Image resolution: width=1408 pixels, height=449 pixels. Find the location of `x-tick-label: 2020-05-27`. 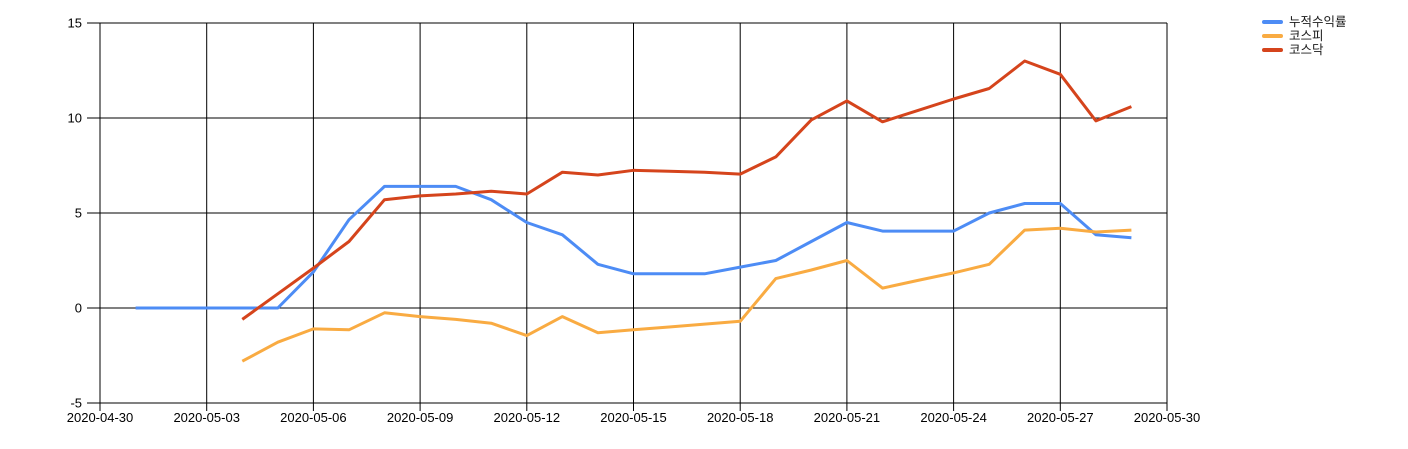

x-tick-label: 2020-05-27 is located at coordinates (1060, 417).